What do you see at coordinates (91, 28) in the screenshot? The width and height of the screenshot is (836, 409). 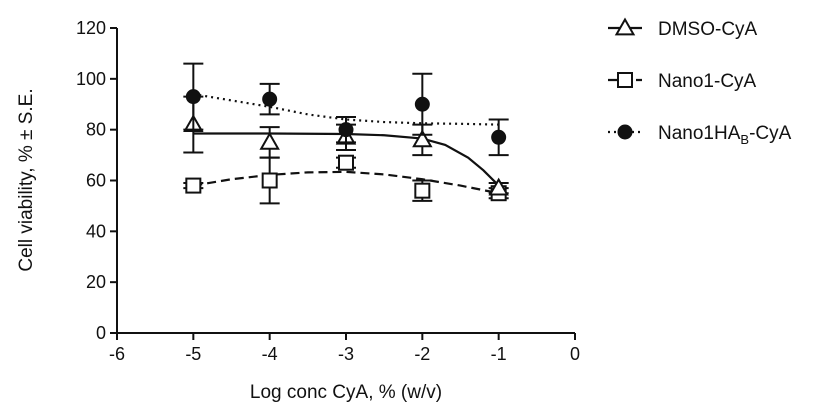 I see `y-tick-label: 120` at bounding box center [91, 28].